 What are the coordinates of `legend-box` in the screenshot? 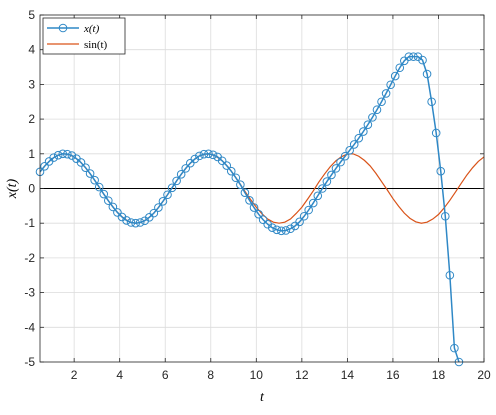 It's located at (84, 36).